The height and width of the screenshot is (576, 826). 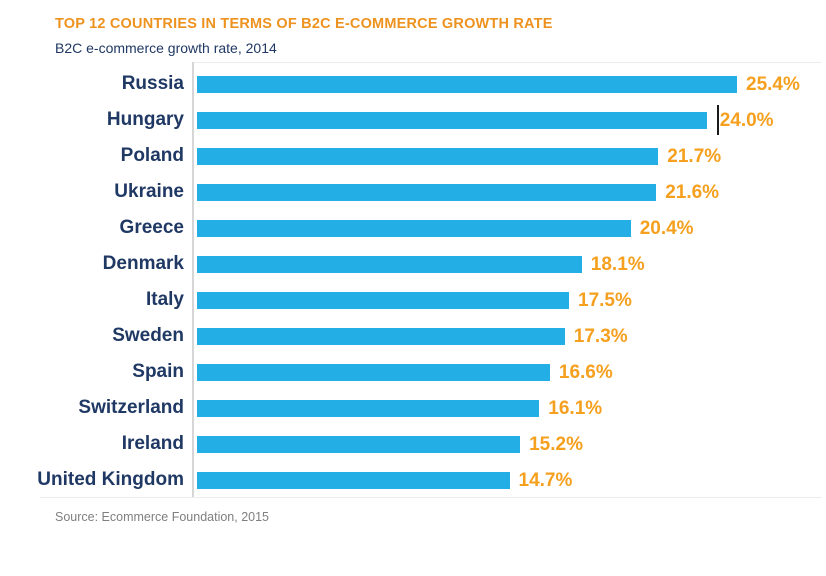 I want to click on bar-track: 16.1%, so click(x=509, y=408).